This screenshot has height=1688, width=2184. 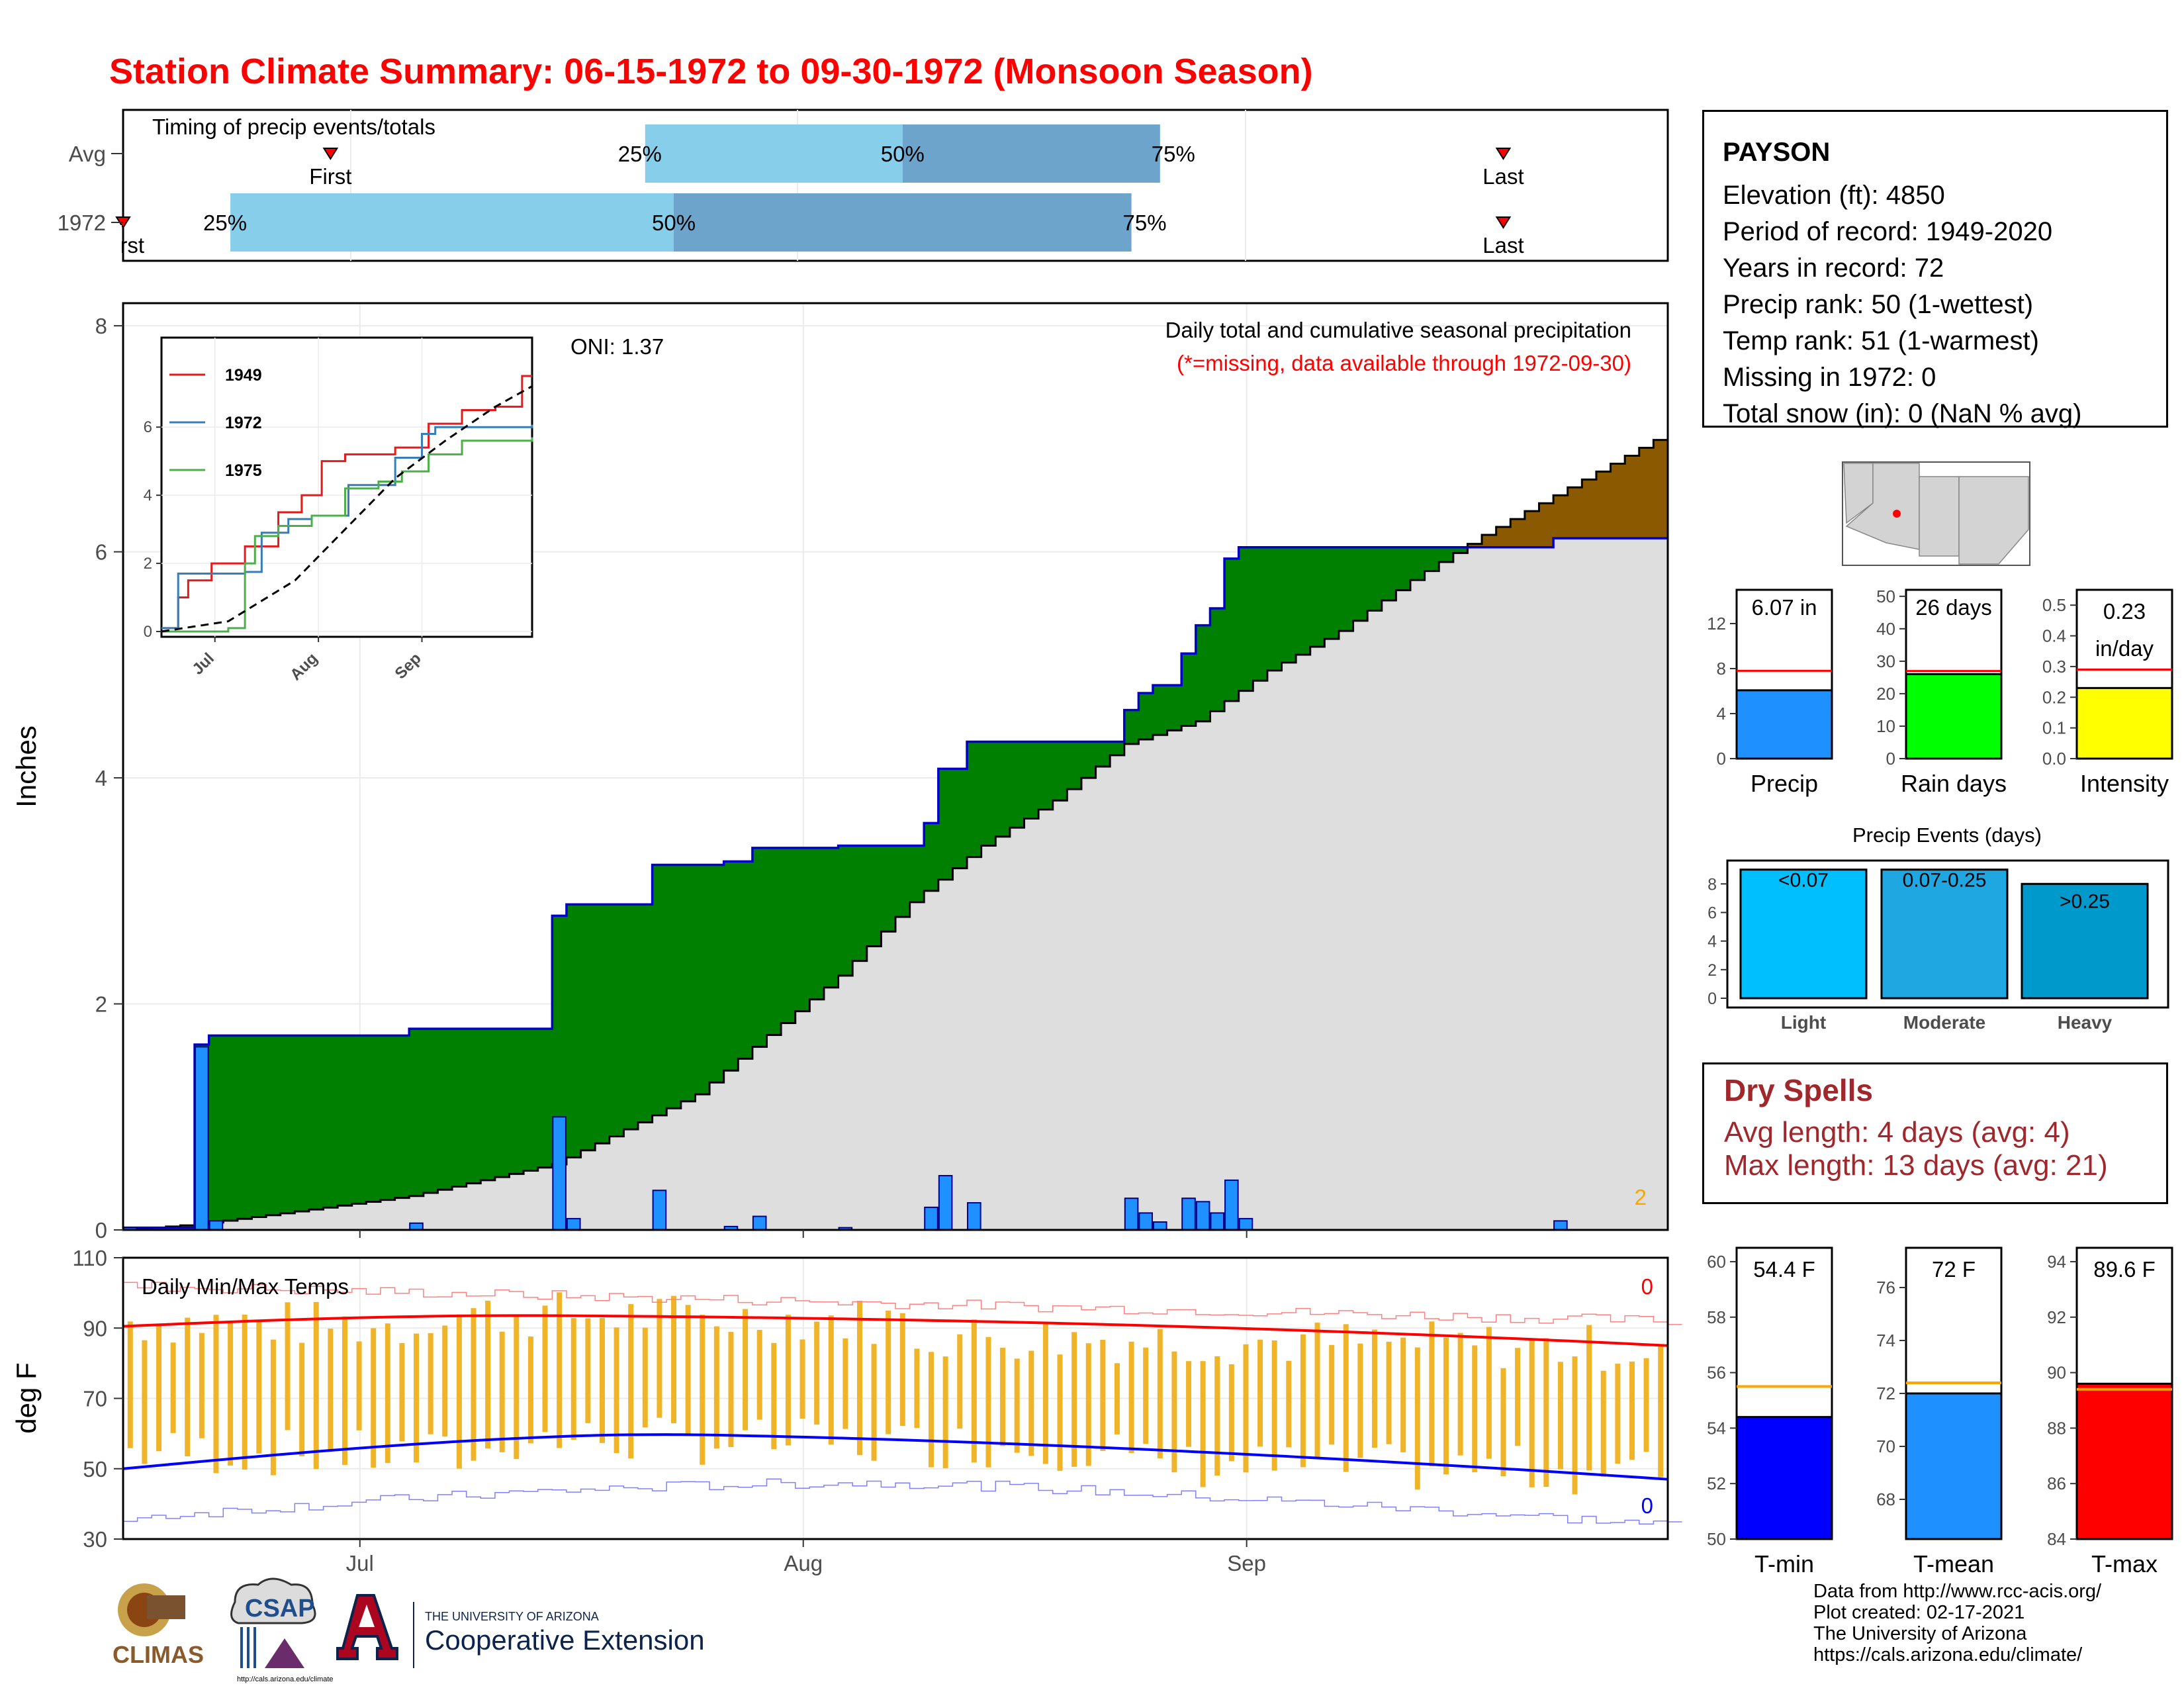 I want to click on rain_days-summary-chart: 26 days 0 10 20 30 40 50 Rain days, so click(x=1942, y=691).